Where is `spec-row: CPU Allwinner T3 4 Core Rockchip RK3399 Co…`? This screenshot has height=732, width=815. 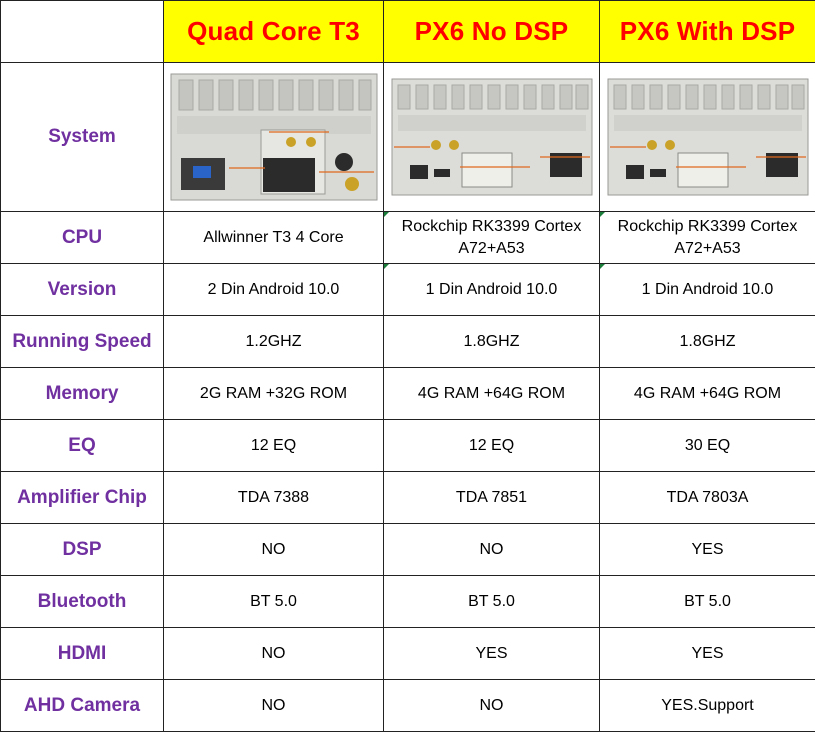
spec-row: CPU Allwinner T3 4 Core Rockchip RK3399 Co… is located at coordinates (407, 237).